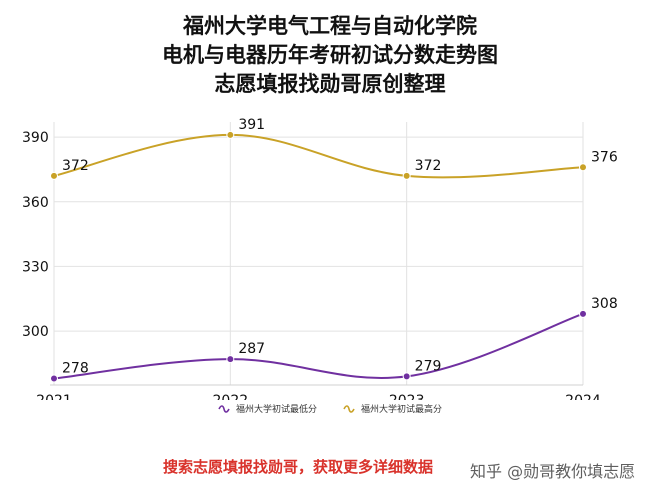 This screenshot has height=488, width=660. I want to click on legend-label-max: 福州大学初试最高分, so click(402, 410).